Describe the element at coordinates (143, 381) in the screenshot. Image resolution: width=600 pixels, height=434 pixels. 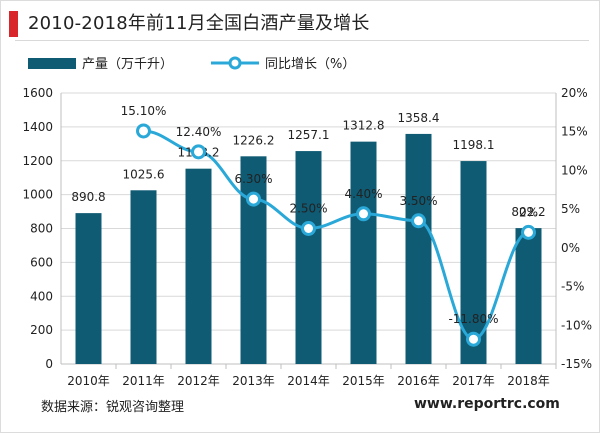
I see `x-tick-label: 2011年` at that location.